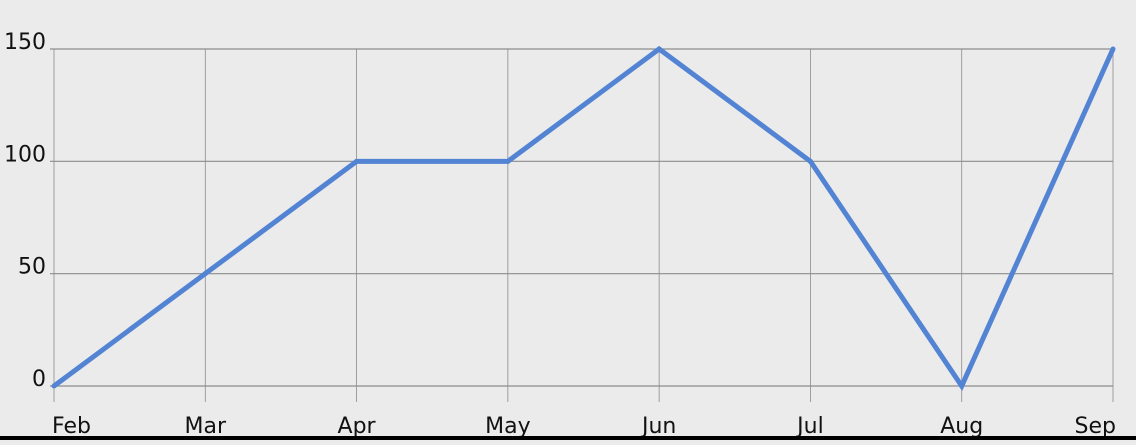  What do you see at coordinates (71, 426) in the screenshot?
I see `x-tick-label: Feb` at bounding box center [71, 426].